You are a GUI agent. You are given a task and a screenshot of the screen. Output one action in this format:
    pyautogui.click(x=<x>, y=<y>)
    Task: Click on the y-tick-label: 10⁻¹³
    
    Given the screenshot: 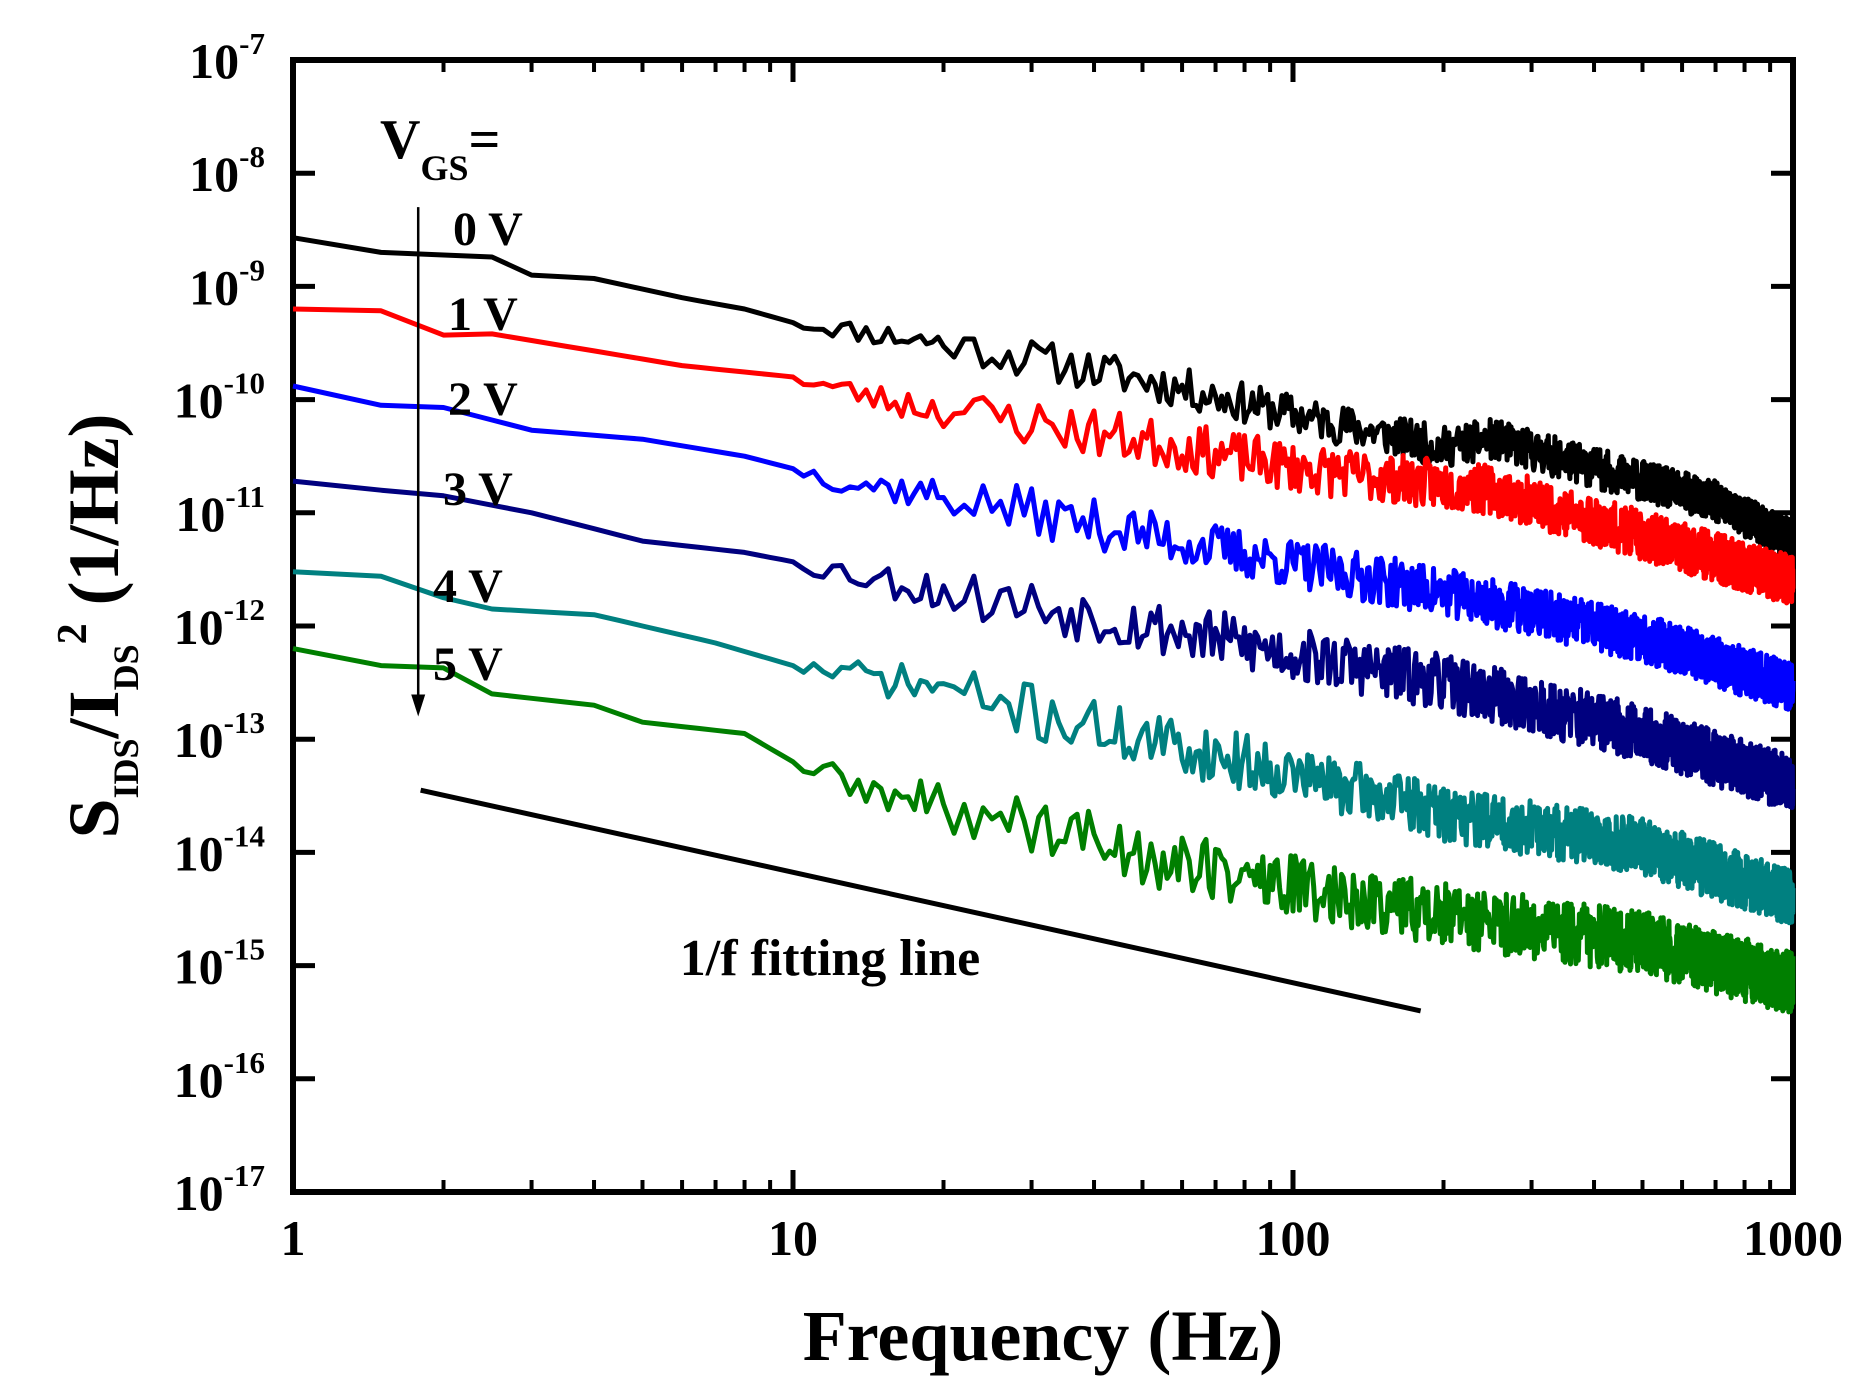 What is the action you would take?
    pyautogui.click(x=219, y=736)
    